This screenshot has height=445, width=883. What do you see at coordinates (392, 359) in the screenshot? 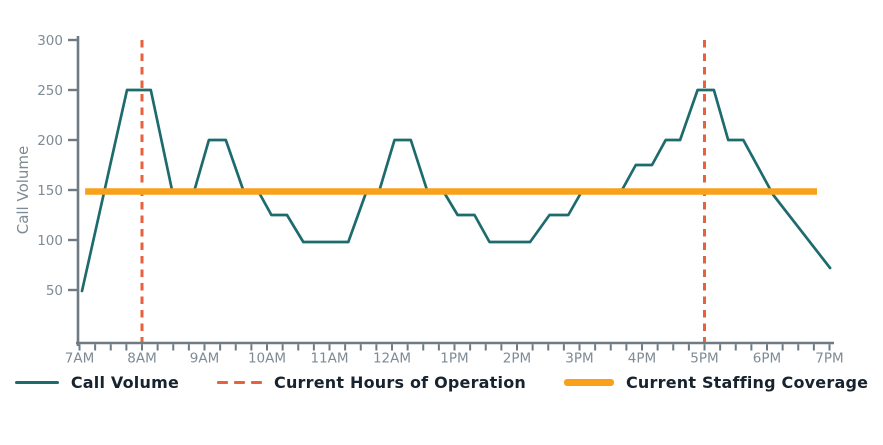
I see `x-tick-label-12am: 12AM` at bounding box center [392, 359].